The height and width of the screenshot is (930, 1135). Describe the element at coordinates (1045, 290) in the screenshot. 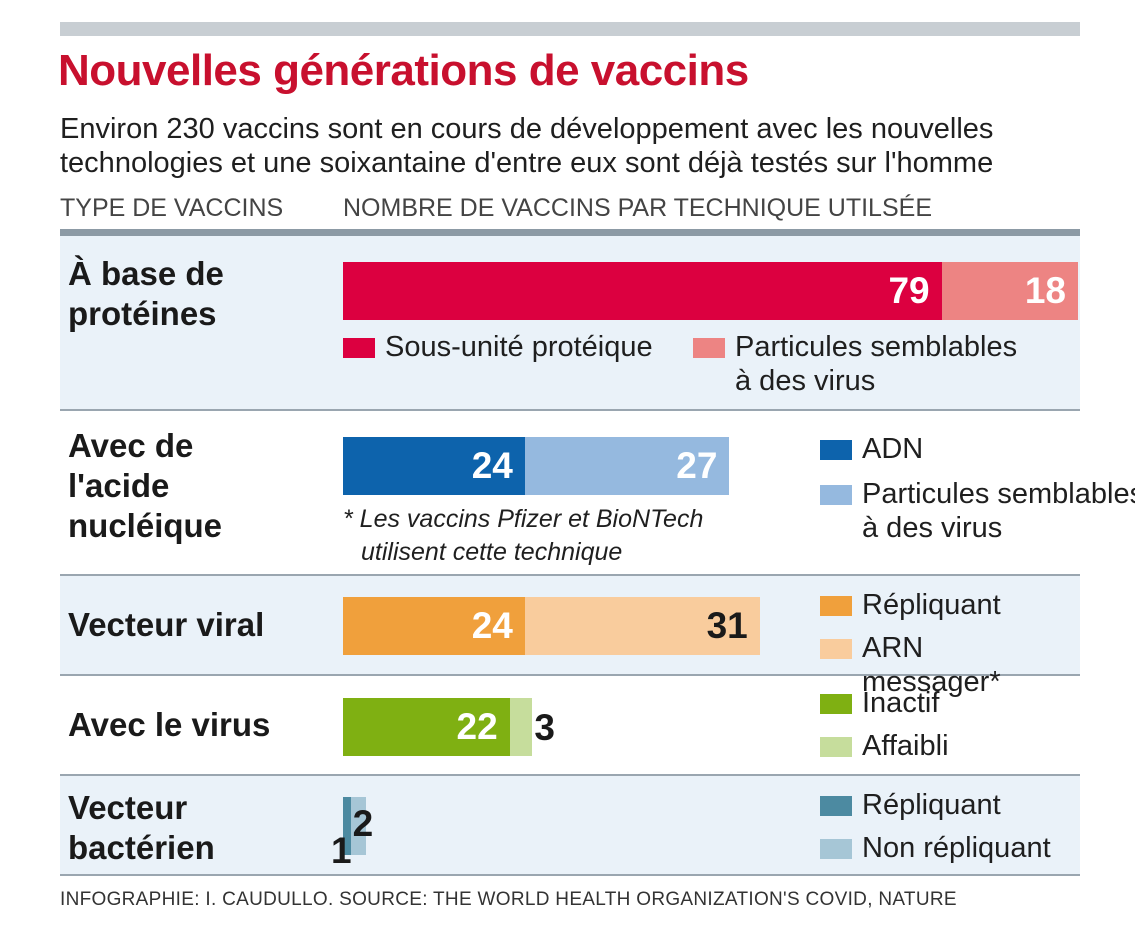

I see `bar-value-label: 18` at that location.